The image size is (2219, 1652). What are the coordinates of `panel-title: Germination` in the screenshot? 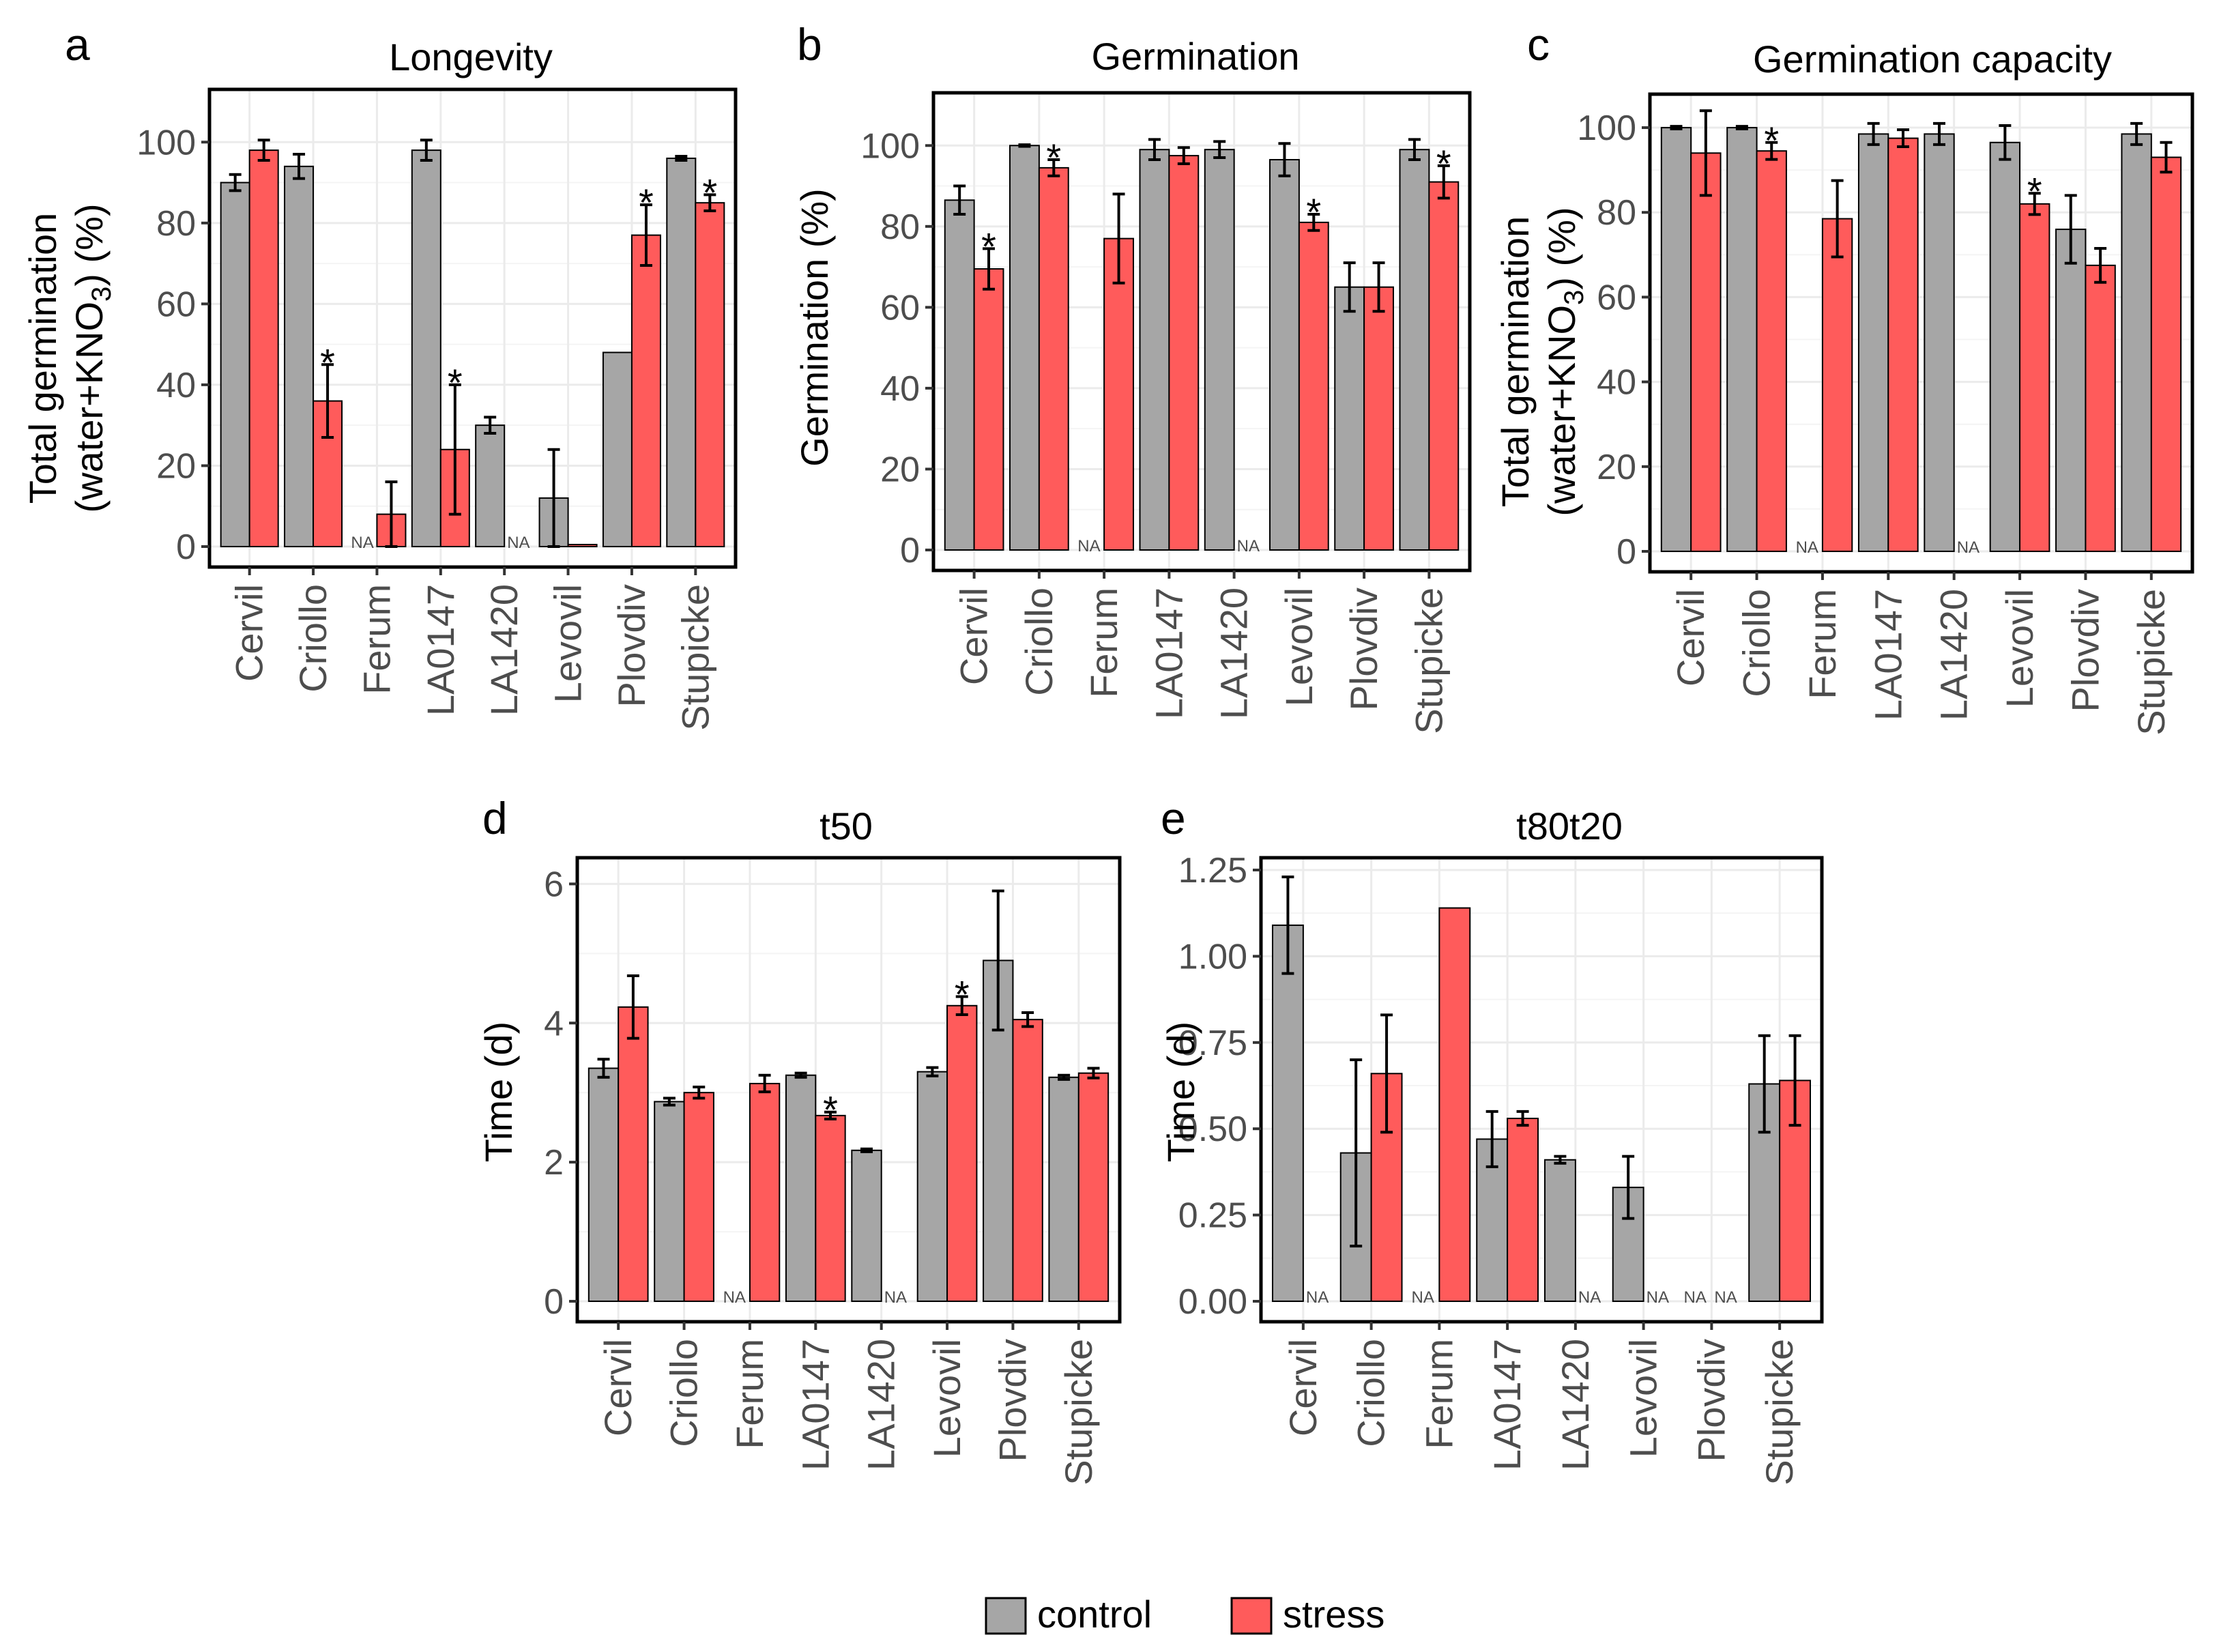 It's located at (1195, 56).